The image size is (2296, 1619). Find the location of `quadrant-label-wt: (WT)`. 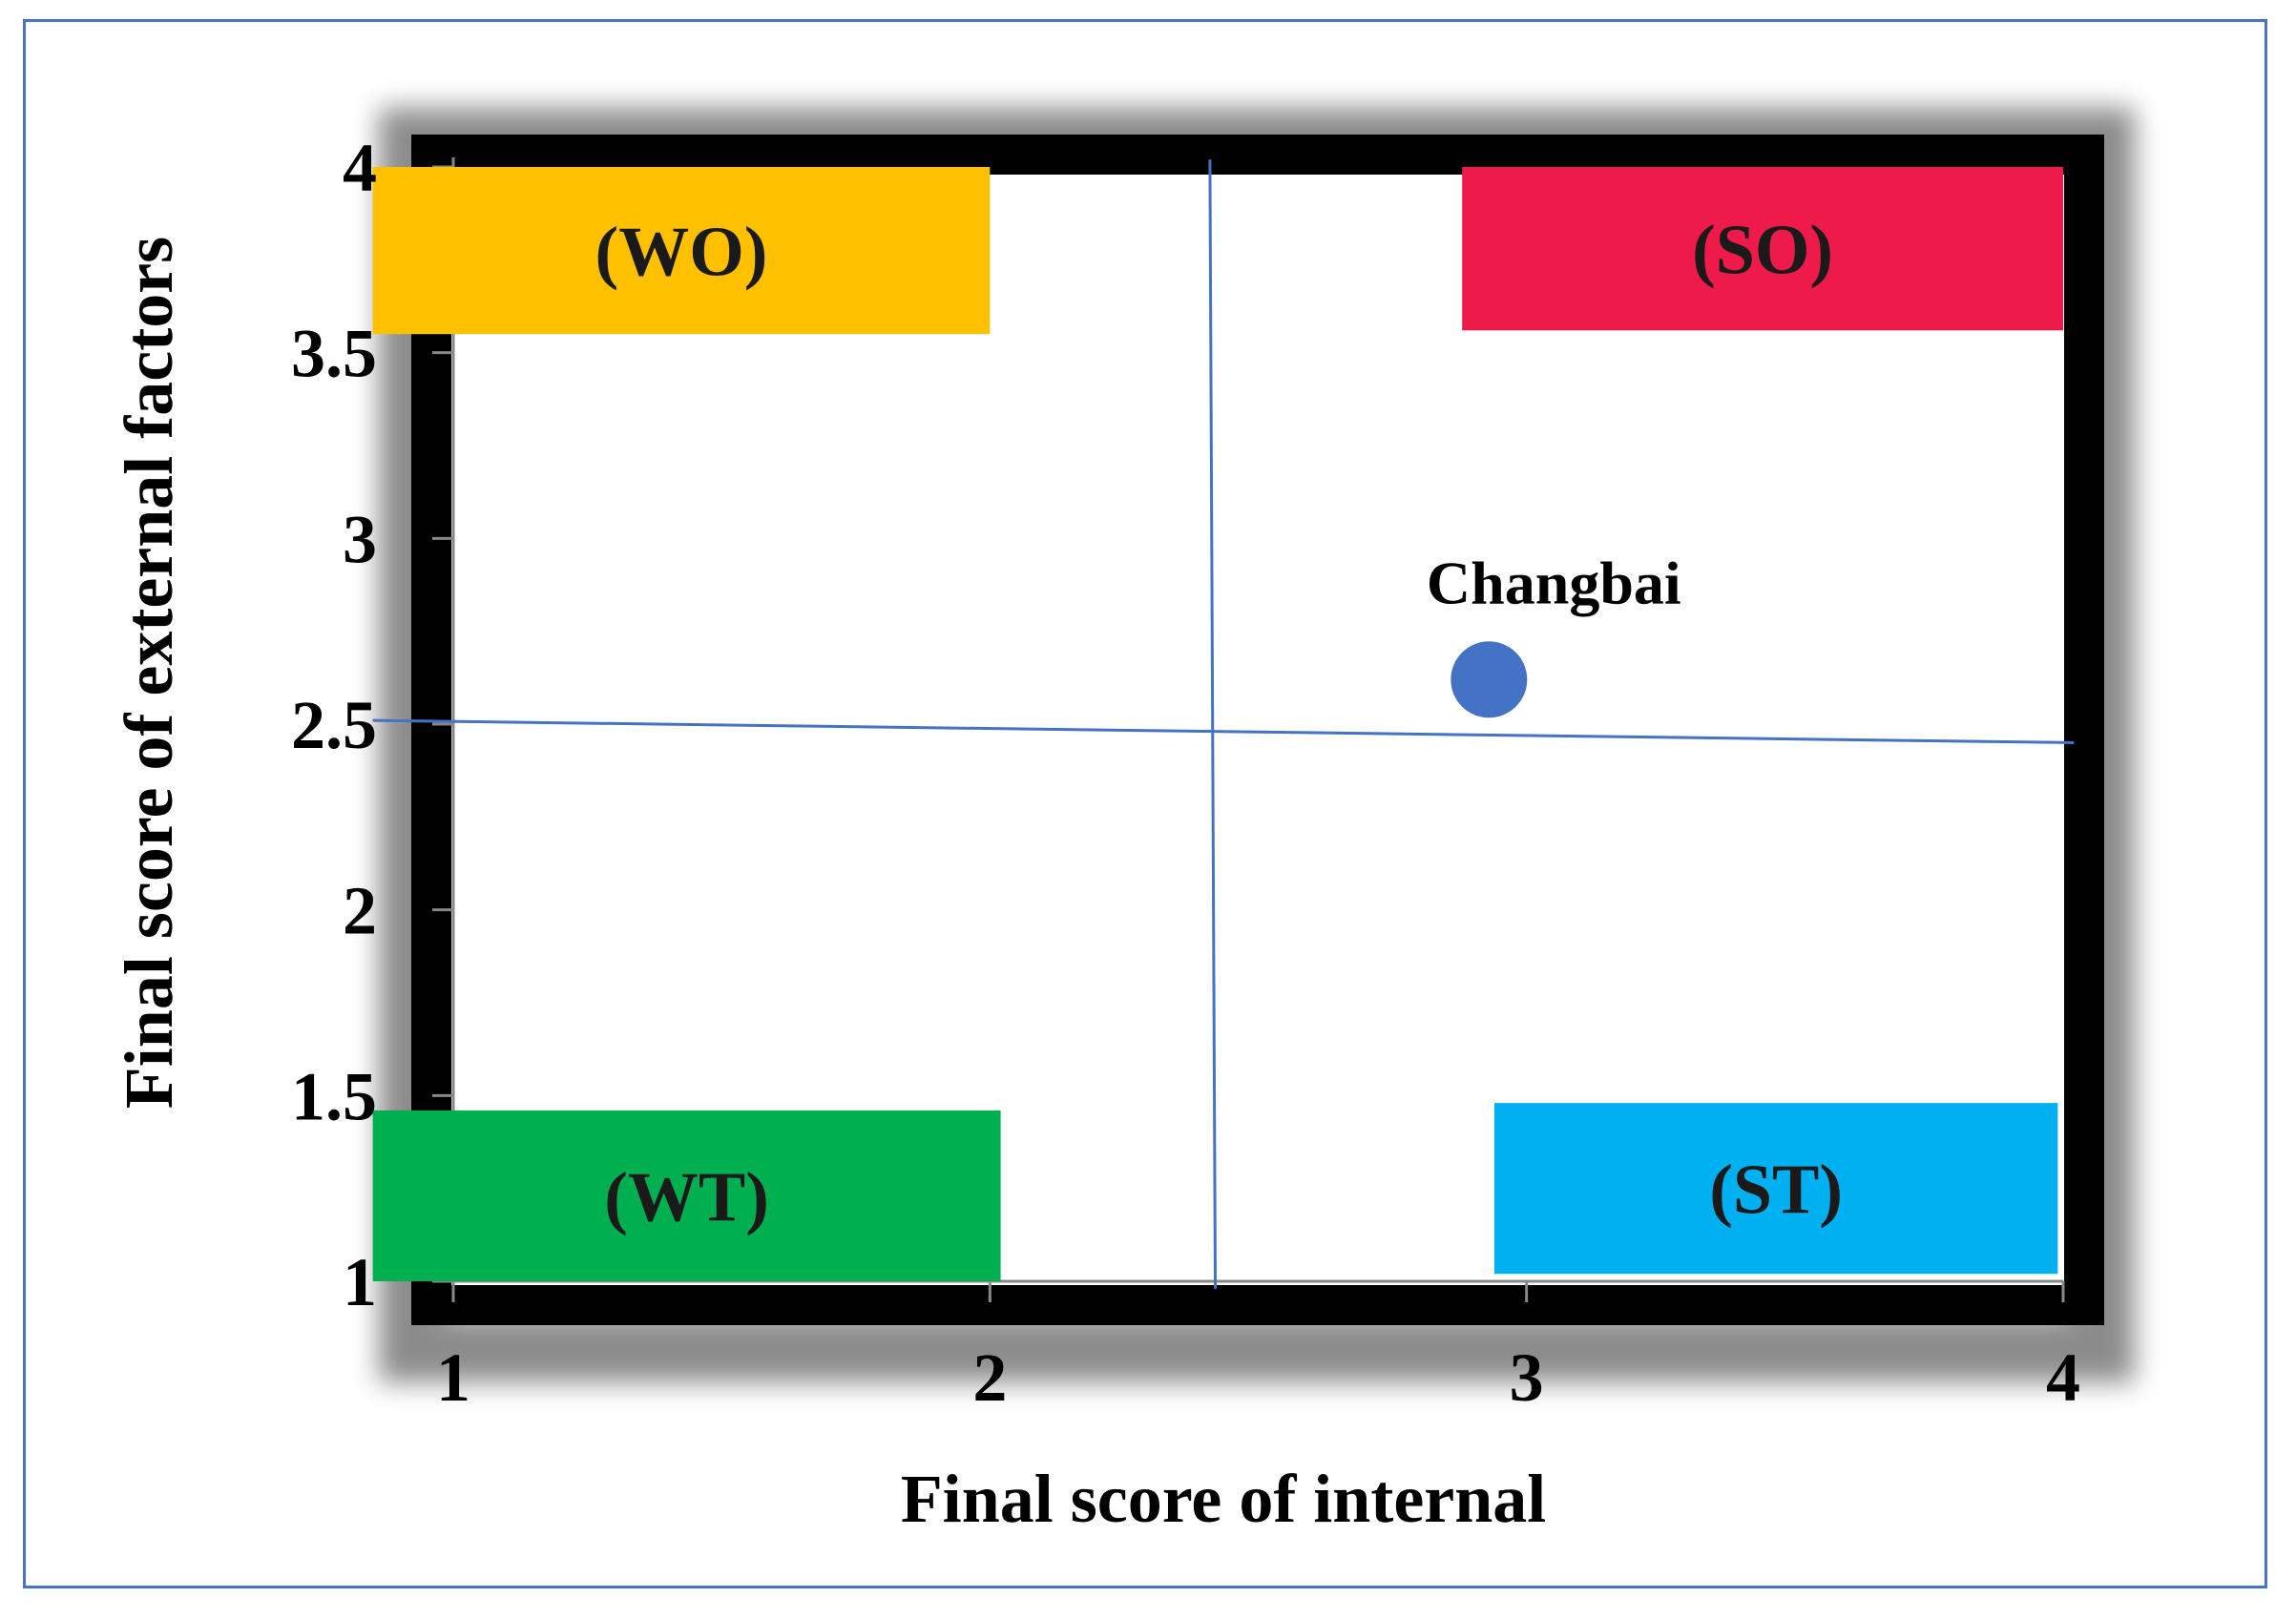

quadrant-label-wt: (WT) is located at coordinates (687, 1197).